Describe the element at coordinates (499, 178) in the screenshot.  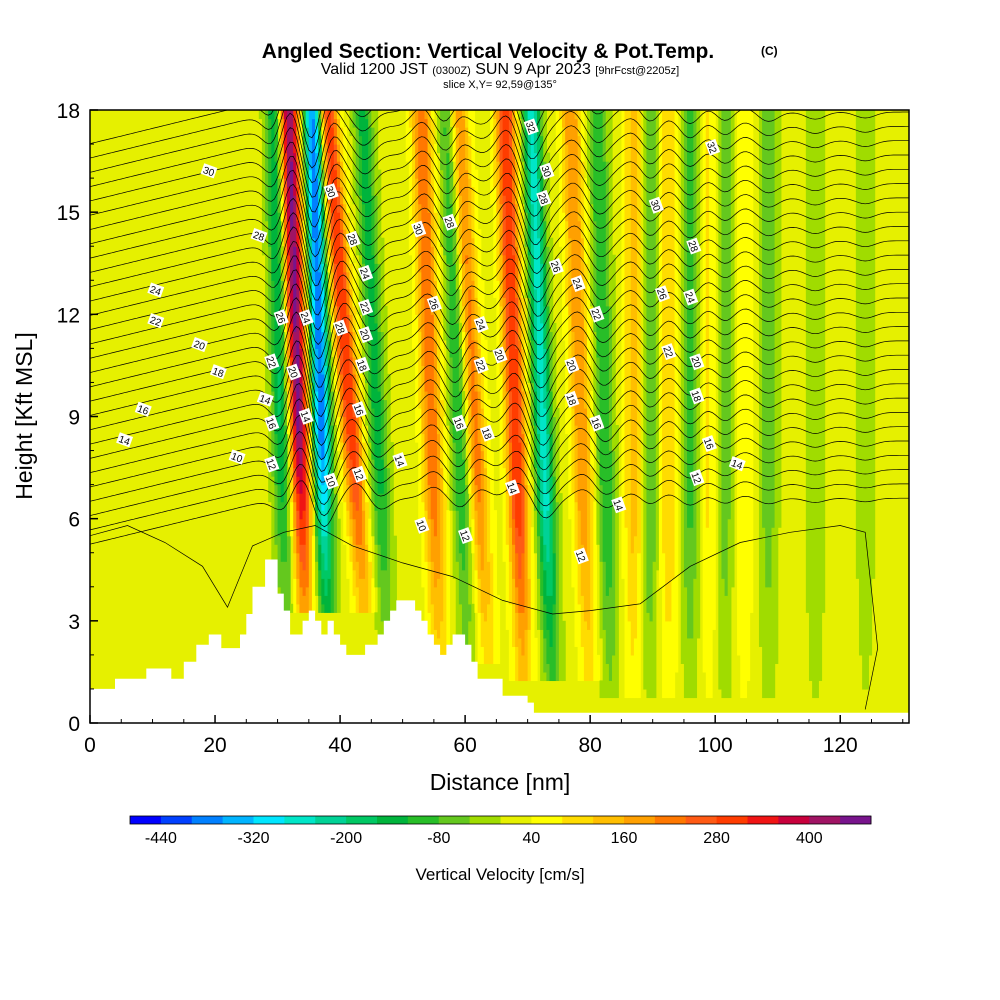
I see `isentrope-line` at that location.